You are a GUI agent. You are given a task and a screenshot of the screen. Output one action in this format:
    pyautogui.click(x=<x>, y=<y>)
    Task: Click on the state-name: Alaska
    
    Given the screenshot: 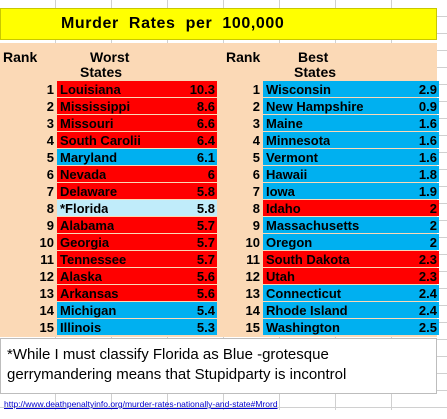 What is the action you would take?
    pyautogui.click(x=81, y=276)
    